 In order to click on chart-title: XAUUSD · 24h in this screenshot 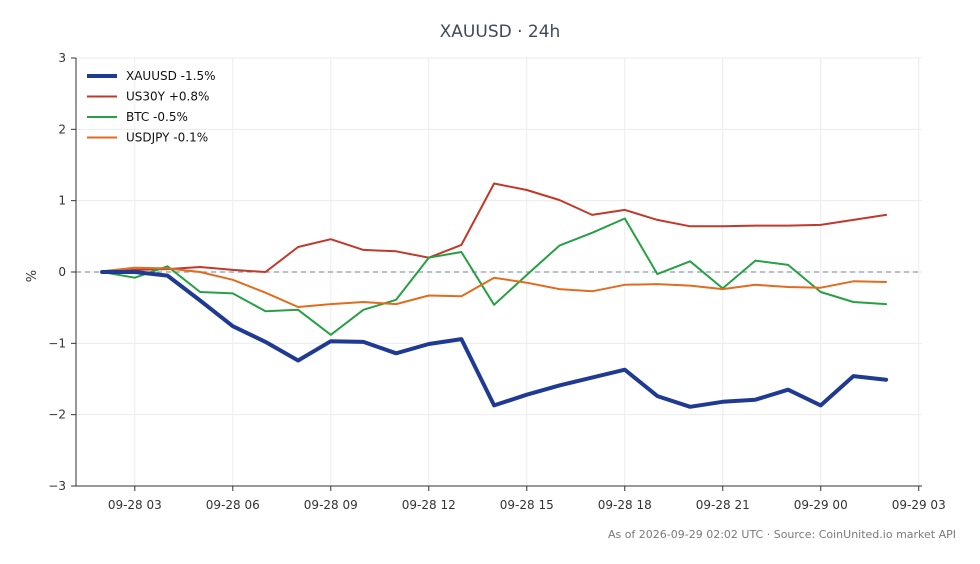, I will do `click(500, 32)`.